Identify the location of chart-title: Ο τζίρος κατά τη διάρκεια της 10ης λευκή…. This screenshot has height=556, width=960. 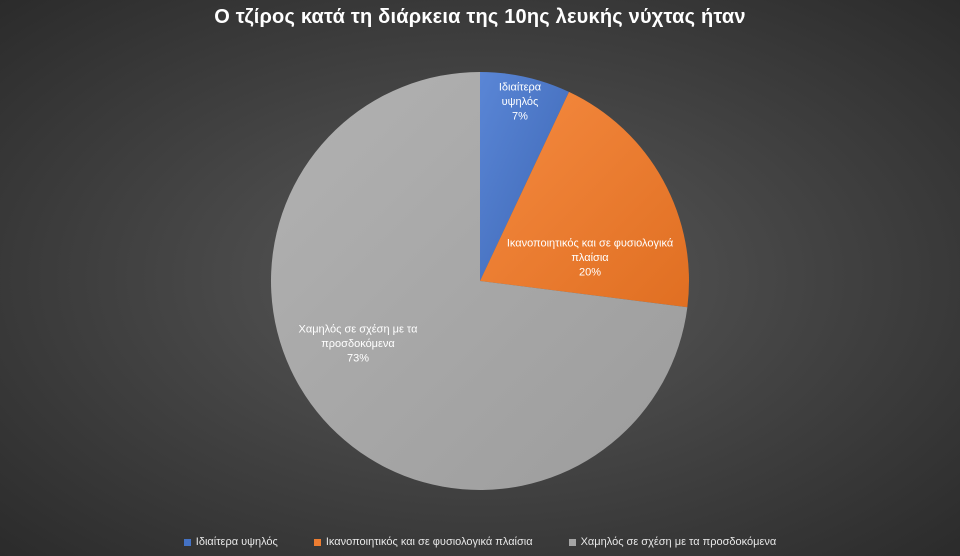
(480, 17).